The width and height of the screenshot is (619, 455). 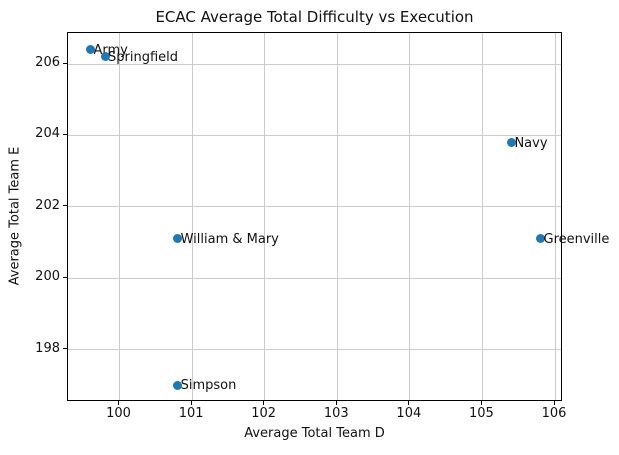 I want to click on x-tick-label: 102, so click(x=264, y=413).